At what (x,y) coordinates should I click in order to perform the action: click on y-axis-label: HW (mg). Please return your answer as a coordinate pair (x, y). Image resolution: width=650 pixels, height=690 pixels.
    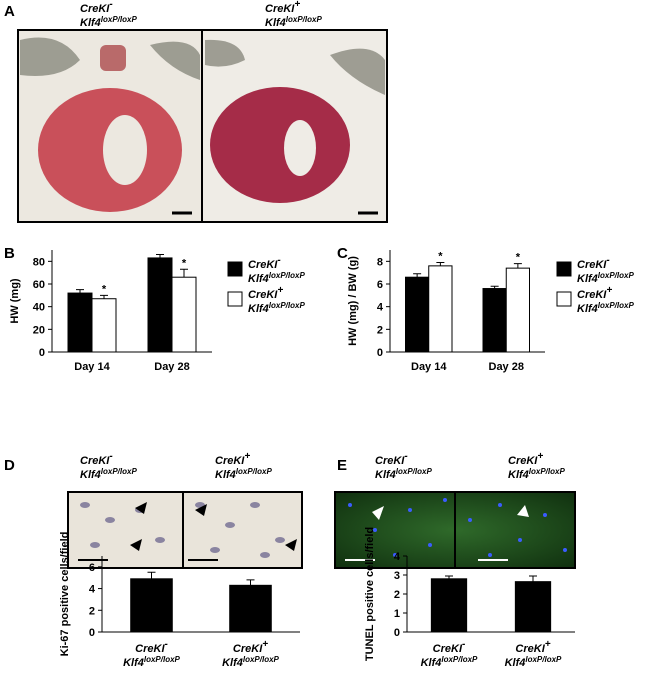
    Looking at the image, I should click on (15, 301).